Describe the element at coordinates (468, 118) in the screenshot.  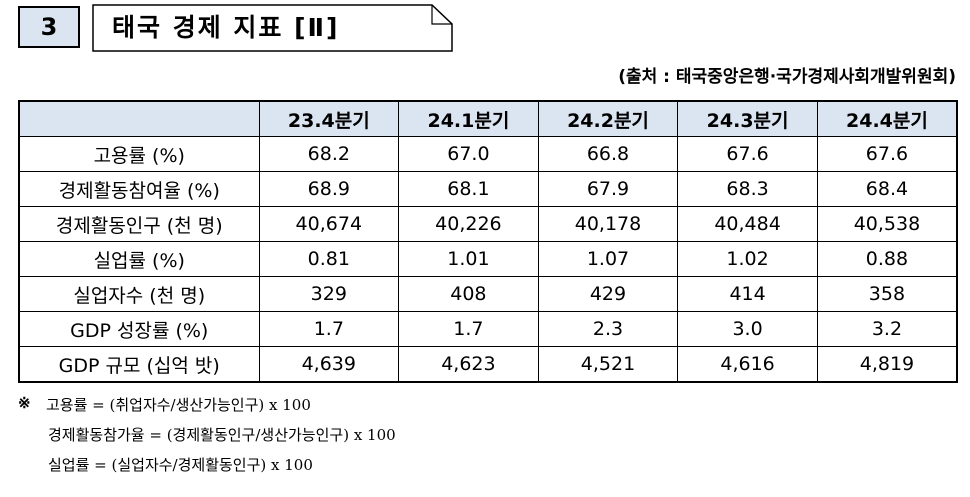
I see `column-header: 24.1분기` at that location.